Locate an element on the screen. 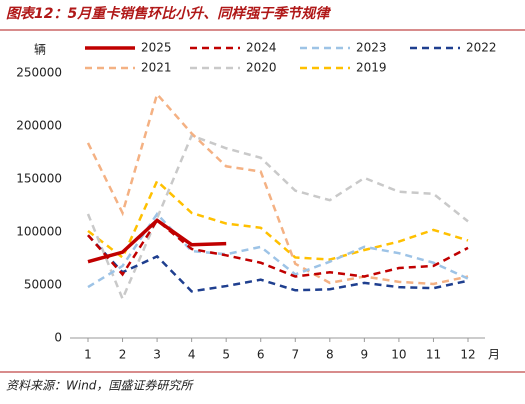 This screenshot has height=404, width=525. legend-label: 2021 is located at coordinates (156, 68).